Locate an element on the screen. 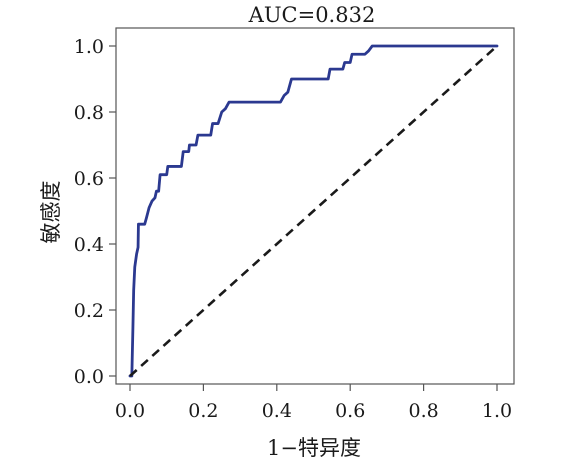  y-axis-title: 敏感度 is located at coordinates (51, 212).